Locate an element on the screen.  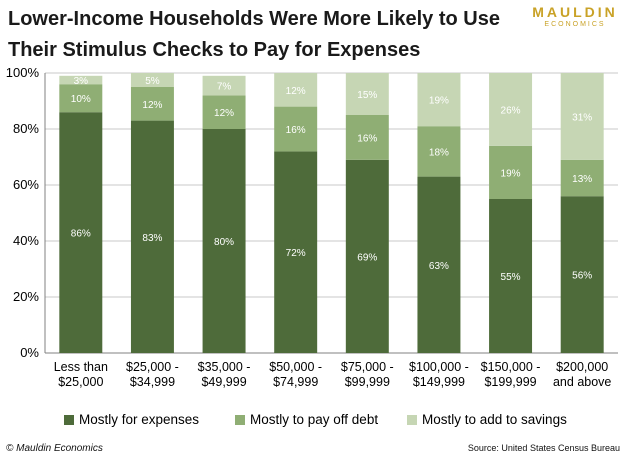
data-label: 63% is located at coordinates (439, 266).